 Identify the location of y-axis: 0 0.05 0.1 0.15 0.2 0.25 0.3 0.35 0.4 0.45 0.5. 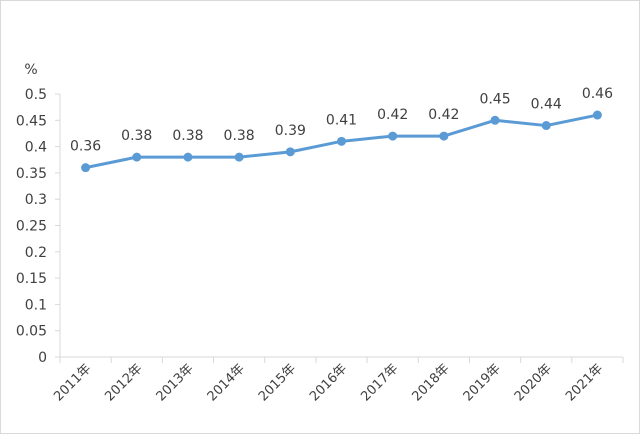
(38, 226).